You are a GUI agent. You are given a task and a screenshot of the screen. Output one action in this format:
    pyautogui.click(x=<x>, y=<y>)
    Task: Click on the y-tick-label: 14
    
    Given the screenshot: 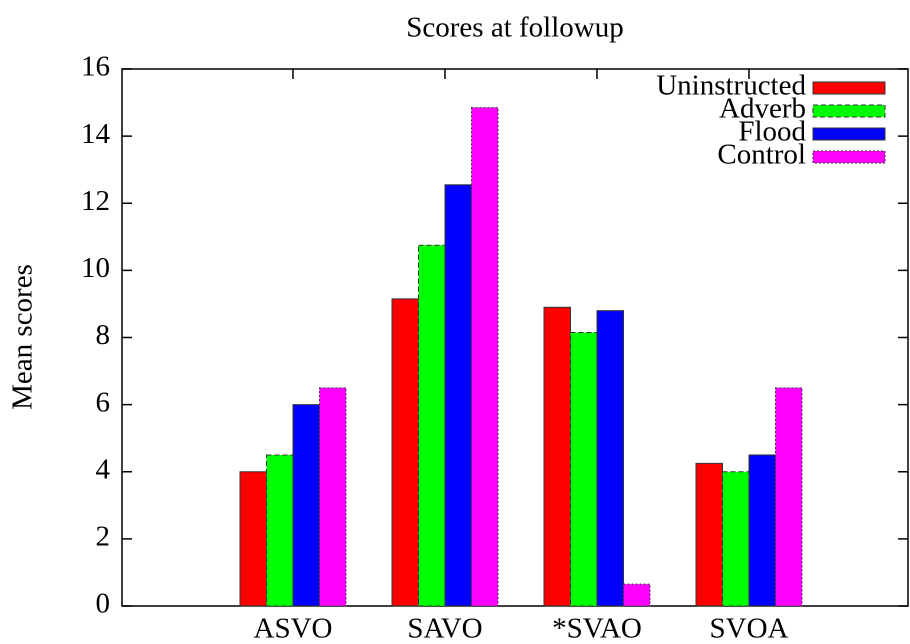 What is the action you would take?
    pyautogui.click(x=96, y=134)
    